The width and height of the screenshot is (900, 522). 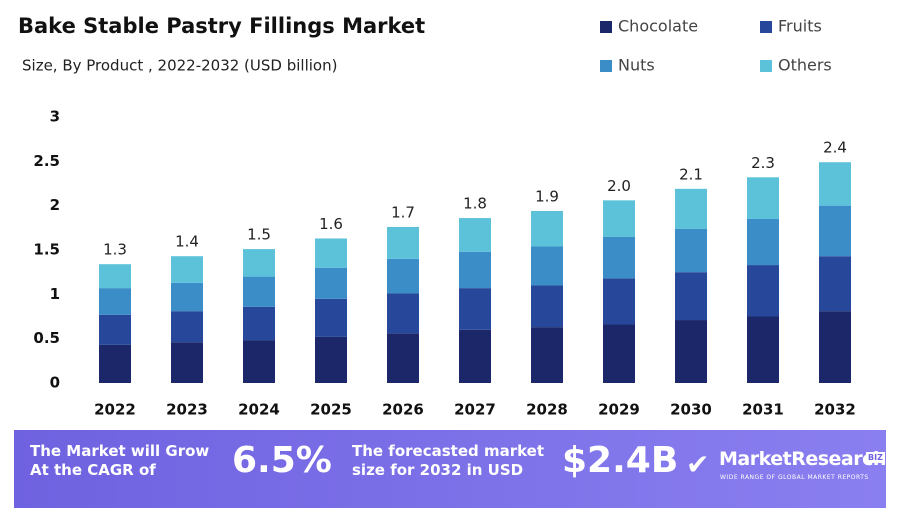 What do you see at coordinates (55, 294) in the screenshot?
I see `y-tick-label: 1` at bounding box center [55, 294].